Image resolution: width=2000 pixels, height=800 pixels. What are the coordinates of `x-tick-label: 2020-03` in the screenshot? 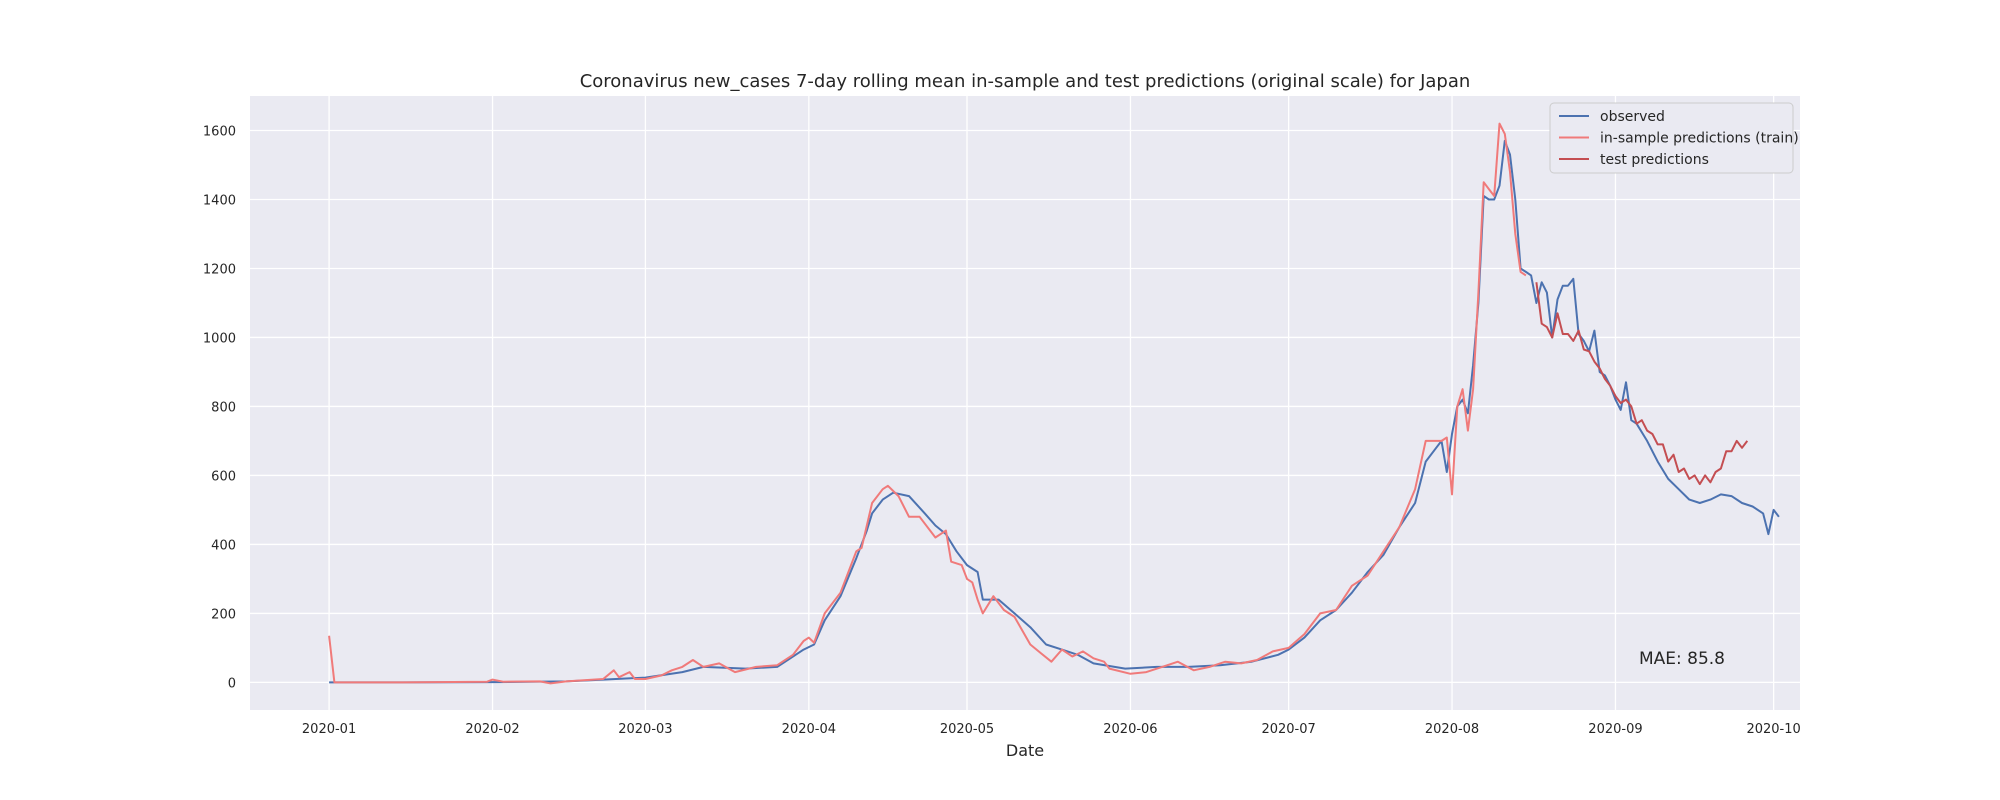 It's located at (645, 729).